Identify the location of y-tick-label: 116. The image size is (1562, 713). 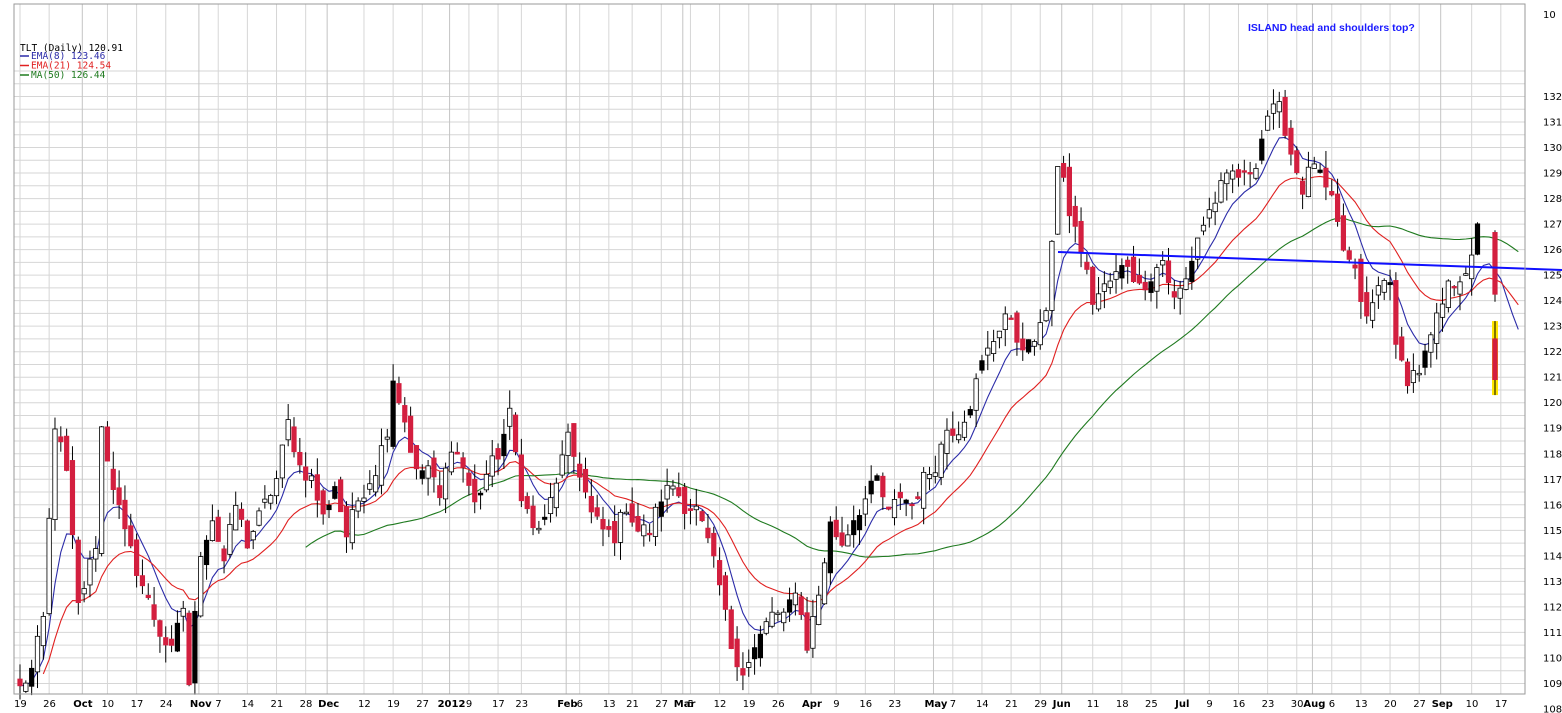
(1552, 505).